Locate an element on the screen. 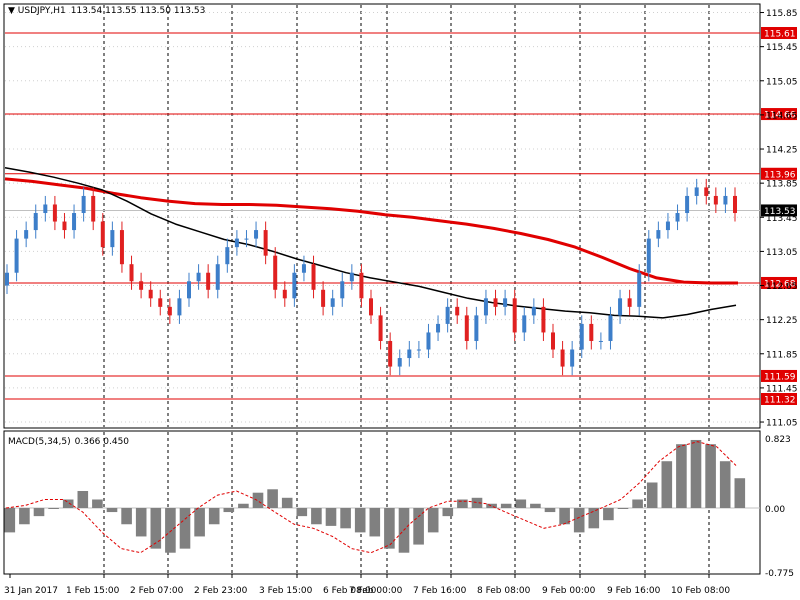 The width and height of the screenshot is (800, 600). price-tick-label: 115.05 is located at coordinates (782, 82).